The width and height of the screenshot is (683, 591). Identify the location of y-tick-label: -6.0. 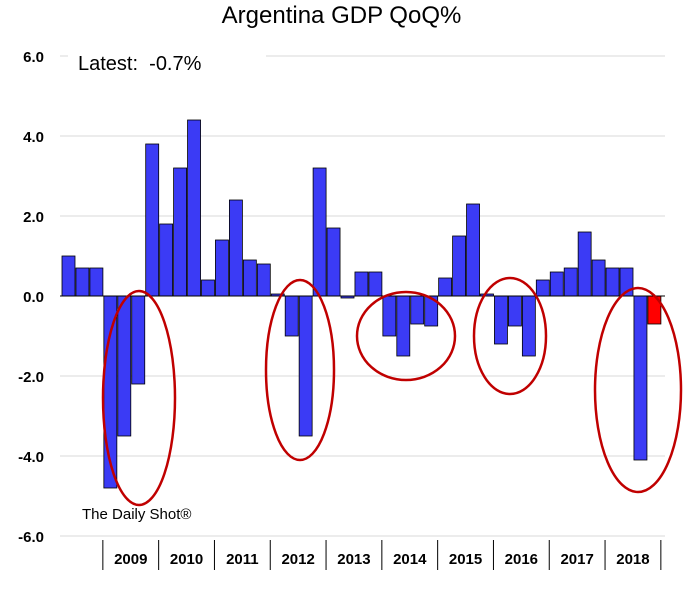
(31, 537).